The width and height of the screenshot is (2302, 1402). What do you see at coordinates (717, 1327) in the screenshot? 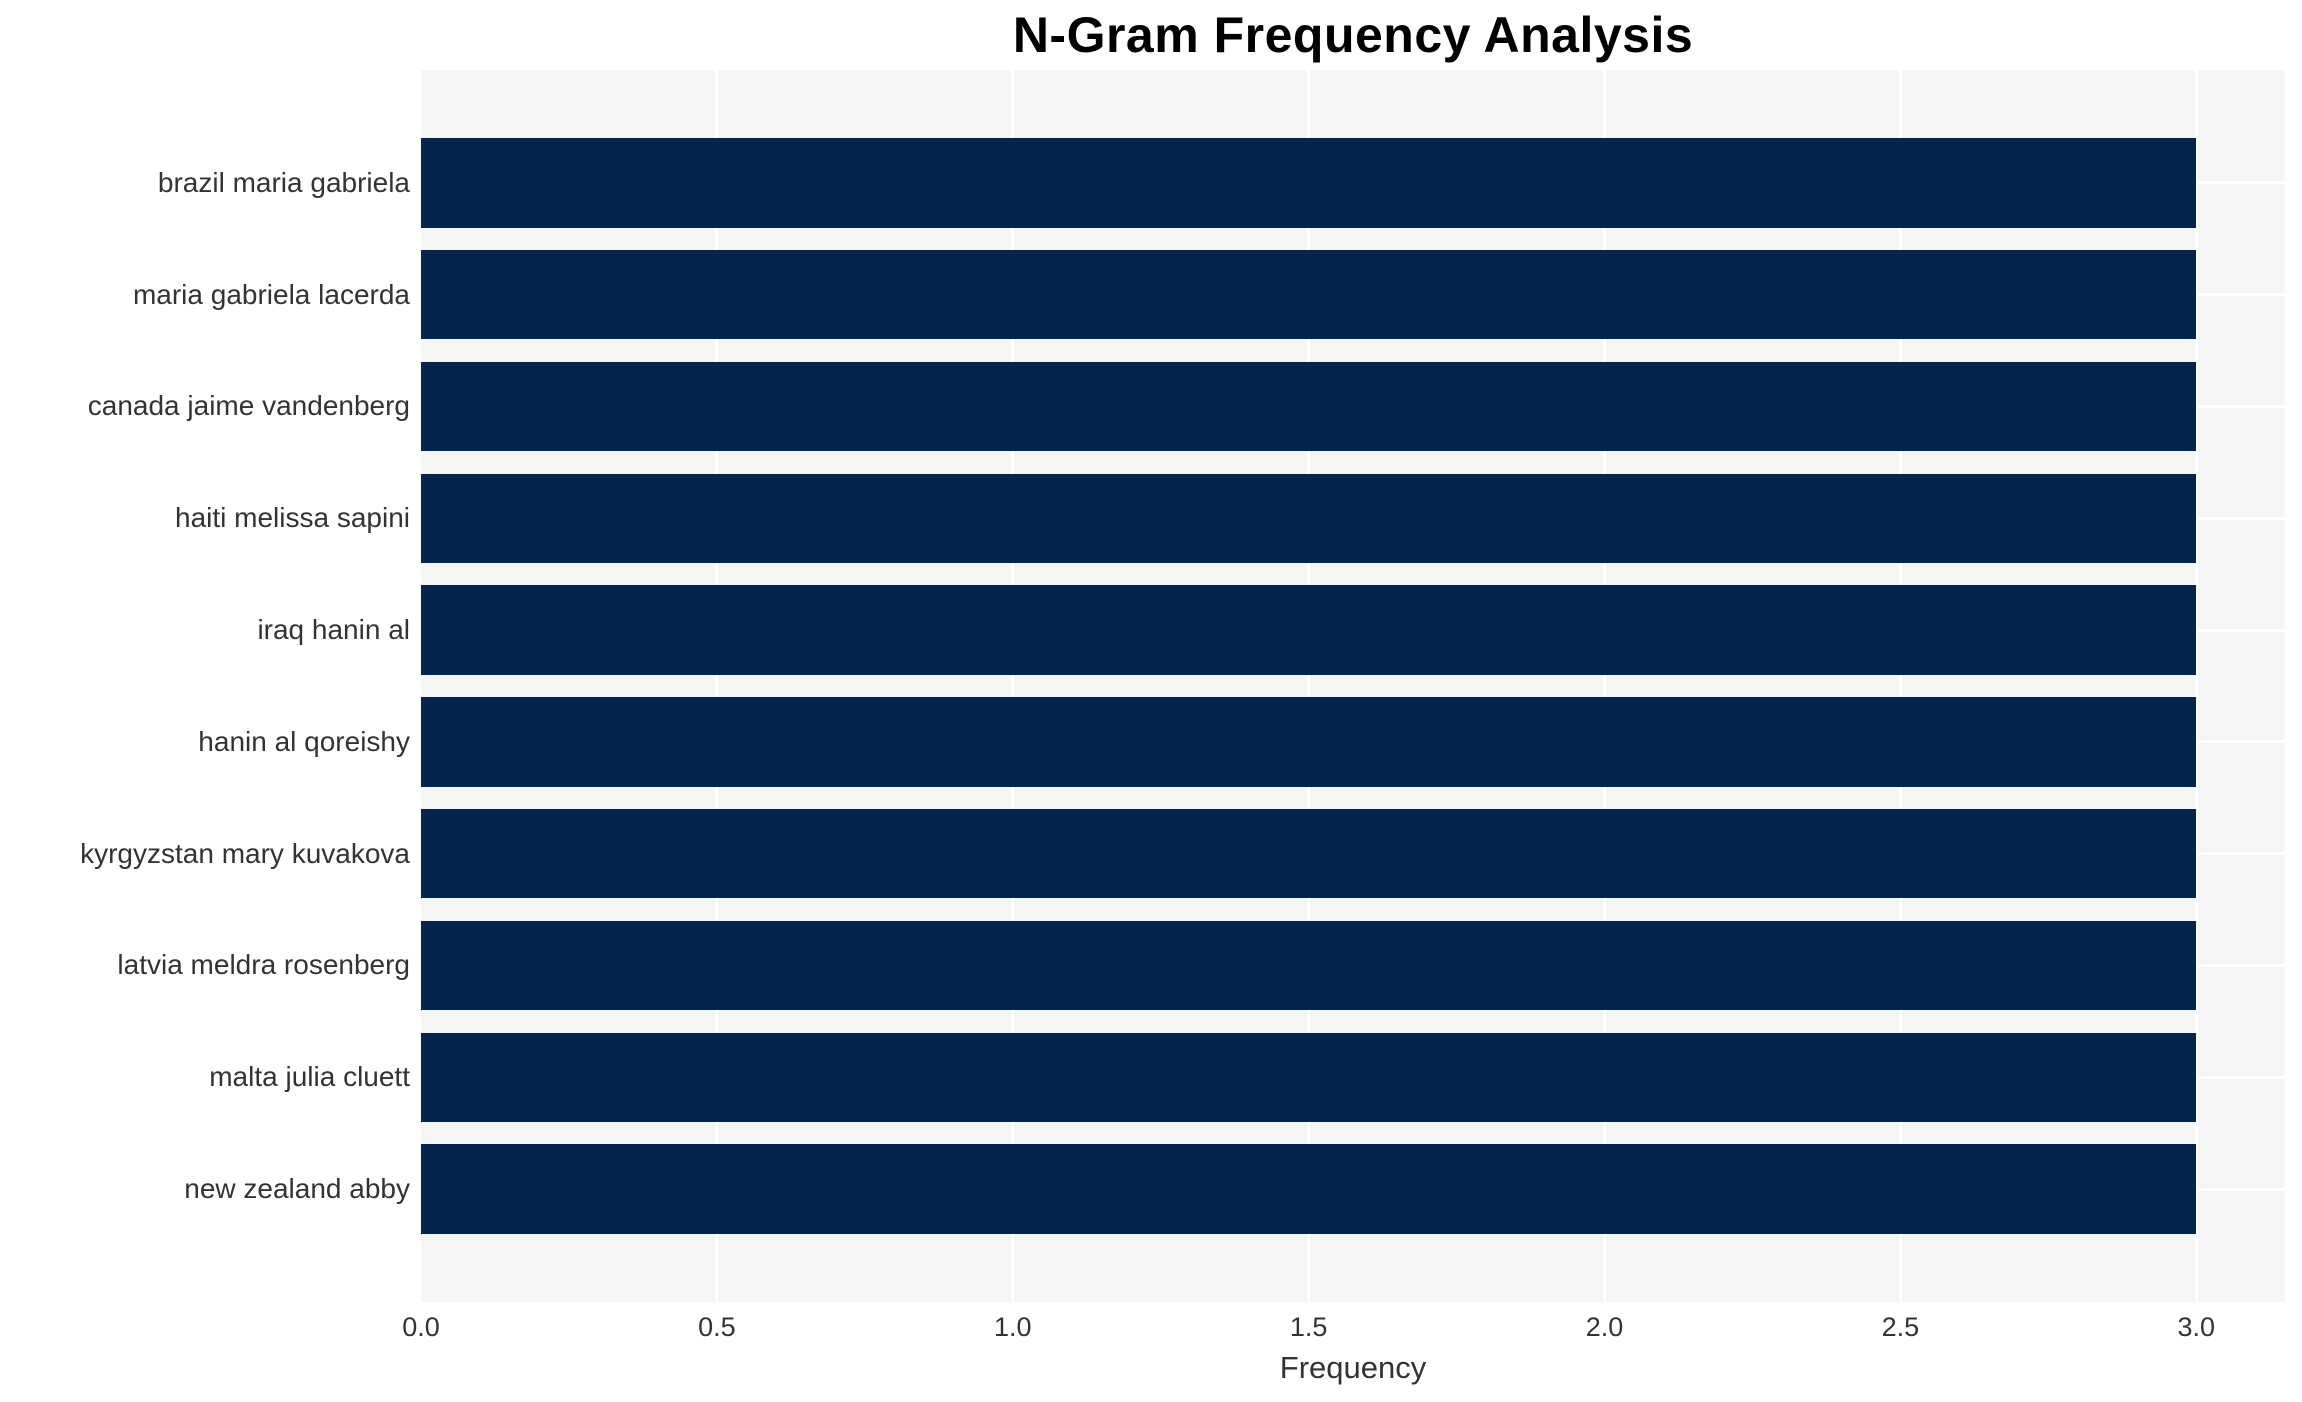
I see `x-tick-label: 0.5` at bounding box center [717, 1327].